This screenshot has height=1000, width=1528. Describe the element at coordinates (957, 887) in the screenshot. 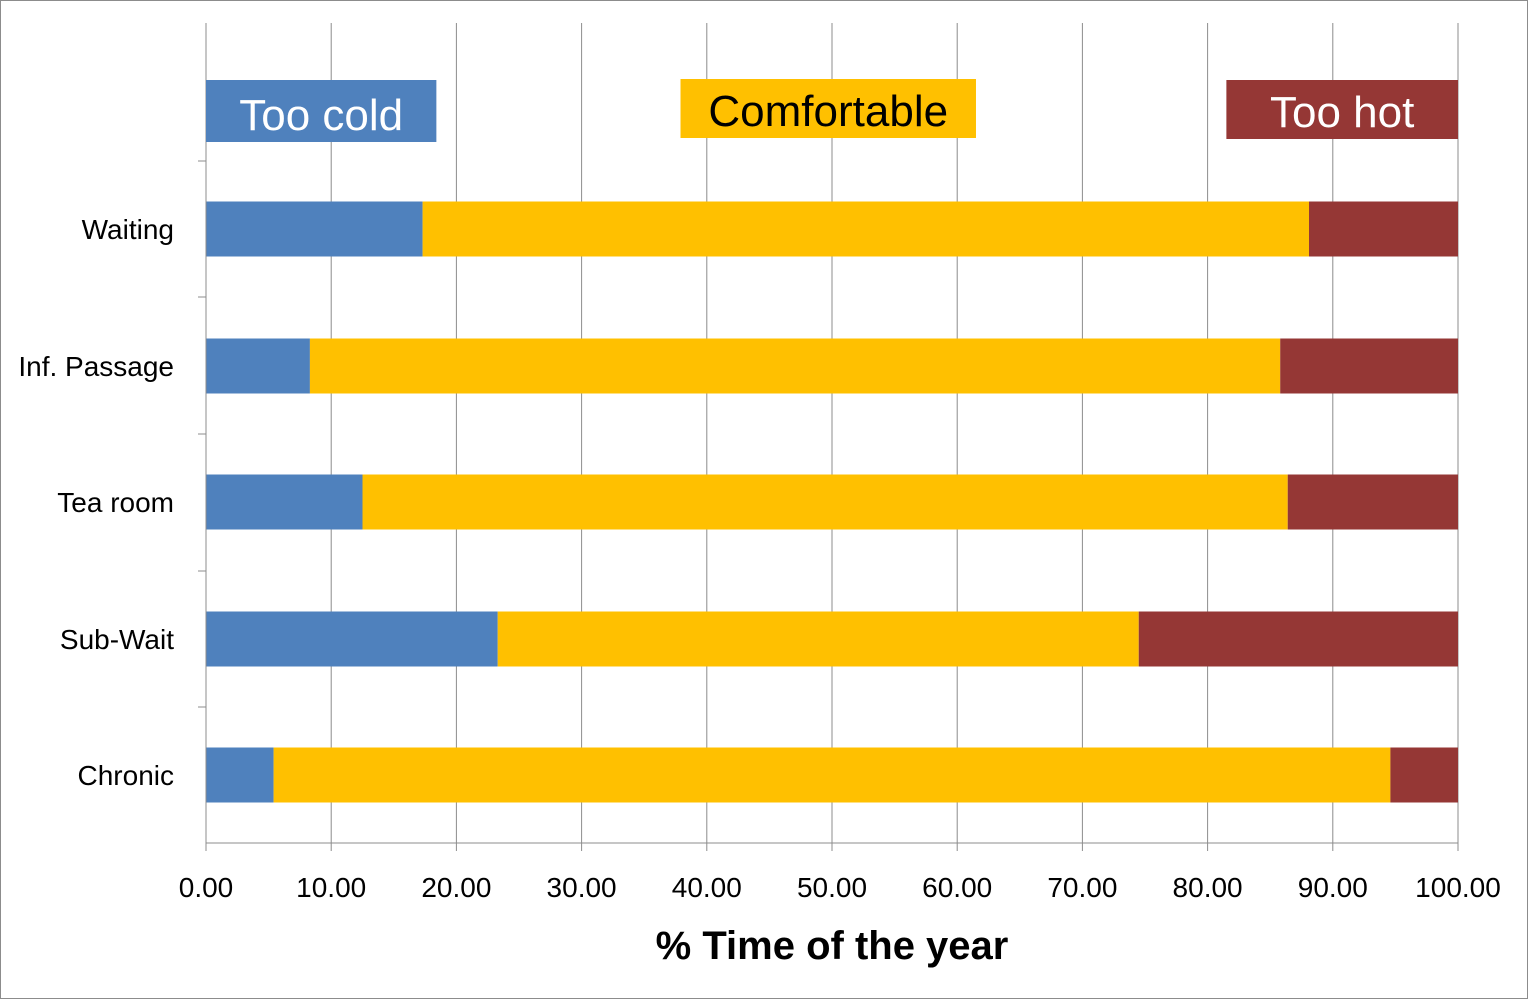

I see `x-tick-label: 60.00` at that location.